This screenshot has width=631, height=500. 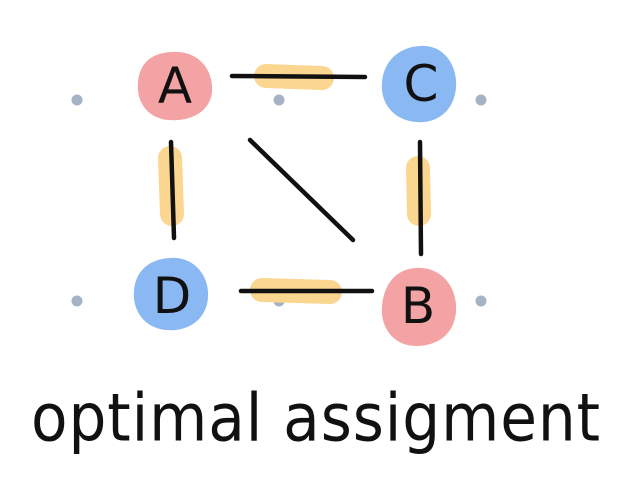 I want to click on node-a-label: A, so click(x=175, y=86).